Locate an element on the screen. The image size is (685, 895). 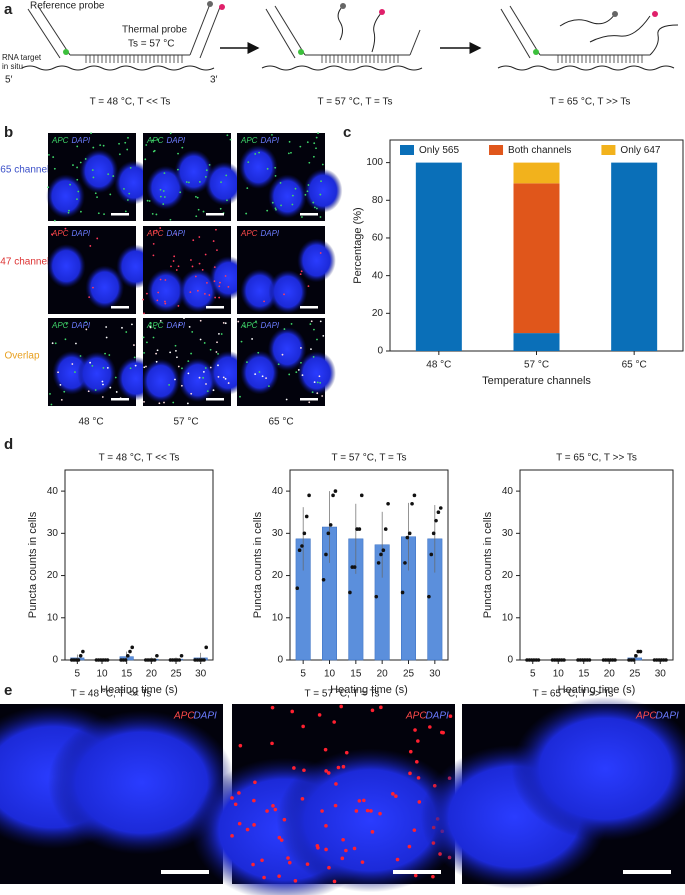
y-tick-label: 10 is located at coordinates (508, 617).